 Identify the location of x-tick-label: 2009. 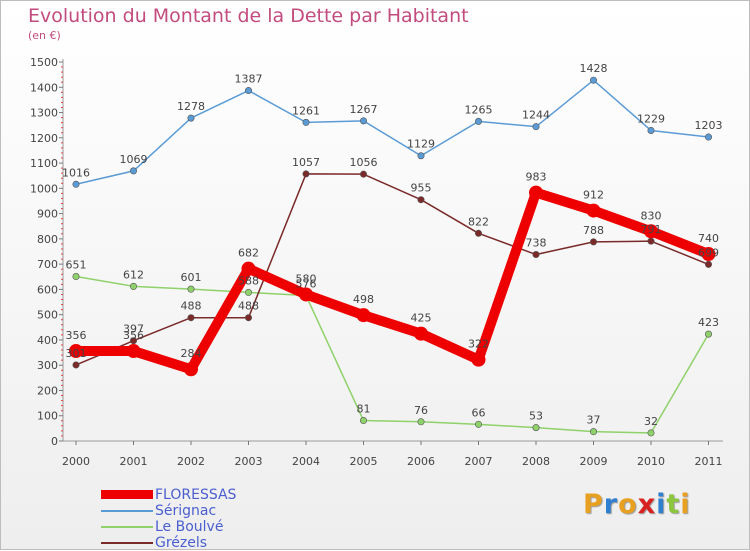
(594, 461).